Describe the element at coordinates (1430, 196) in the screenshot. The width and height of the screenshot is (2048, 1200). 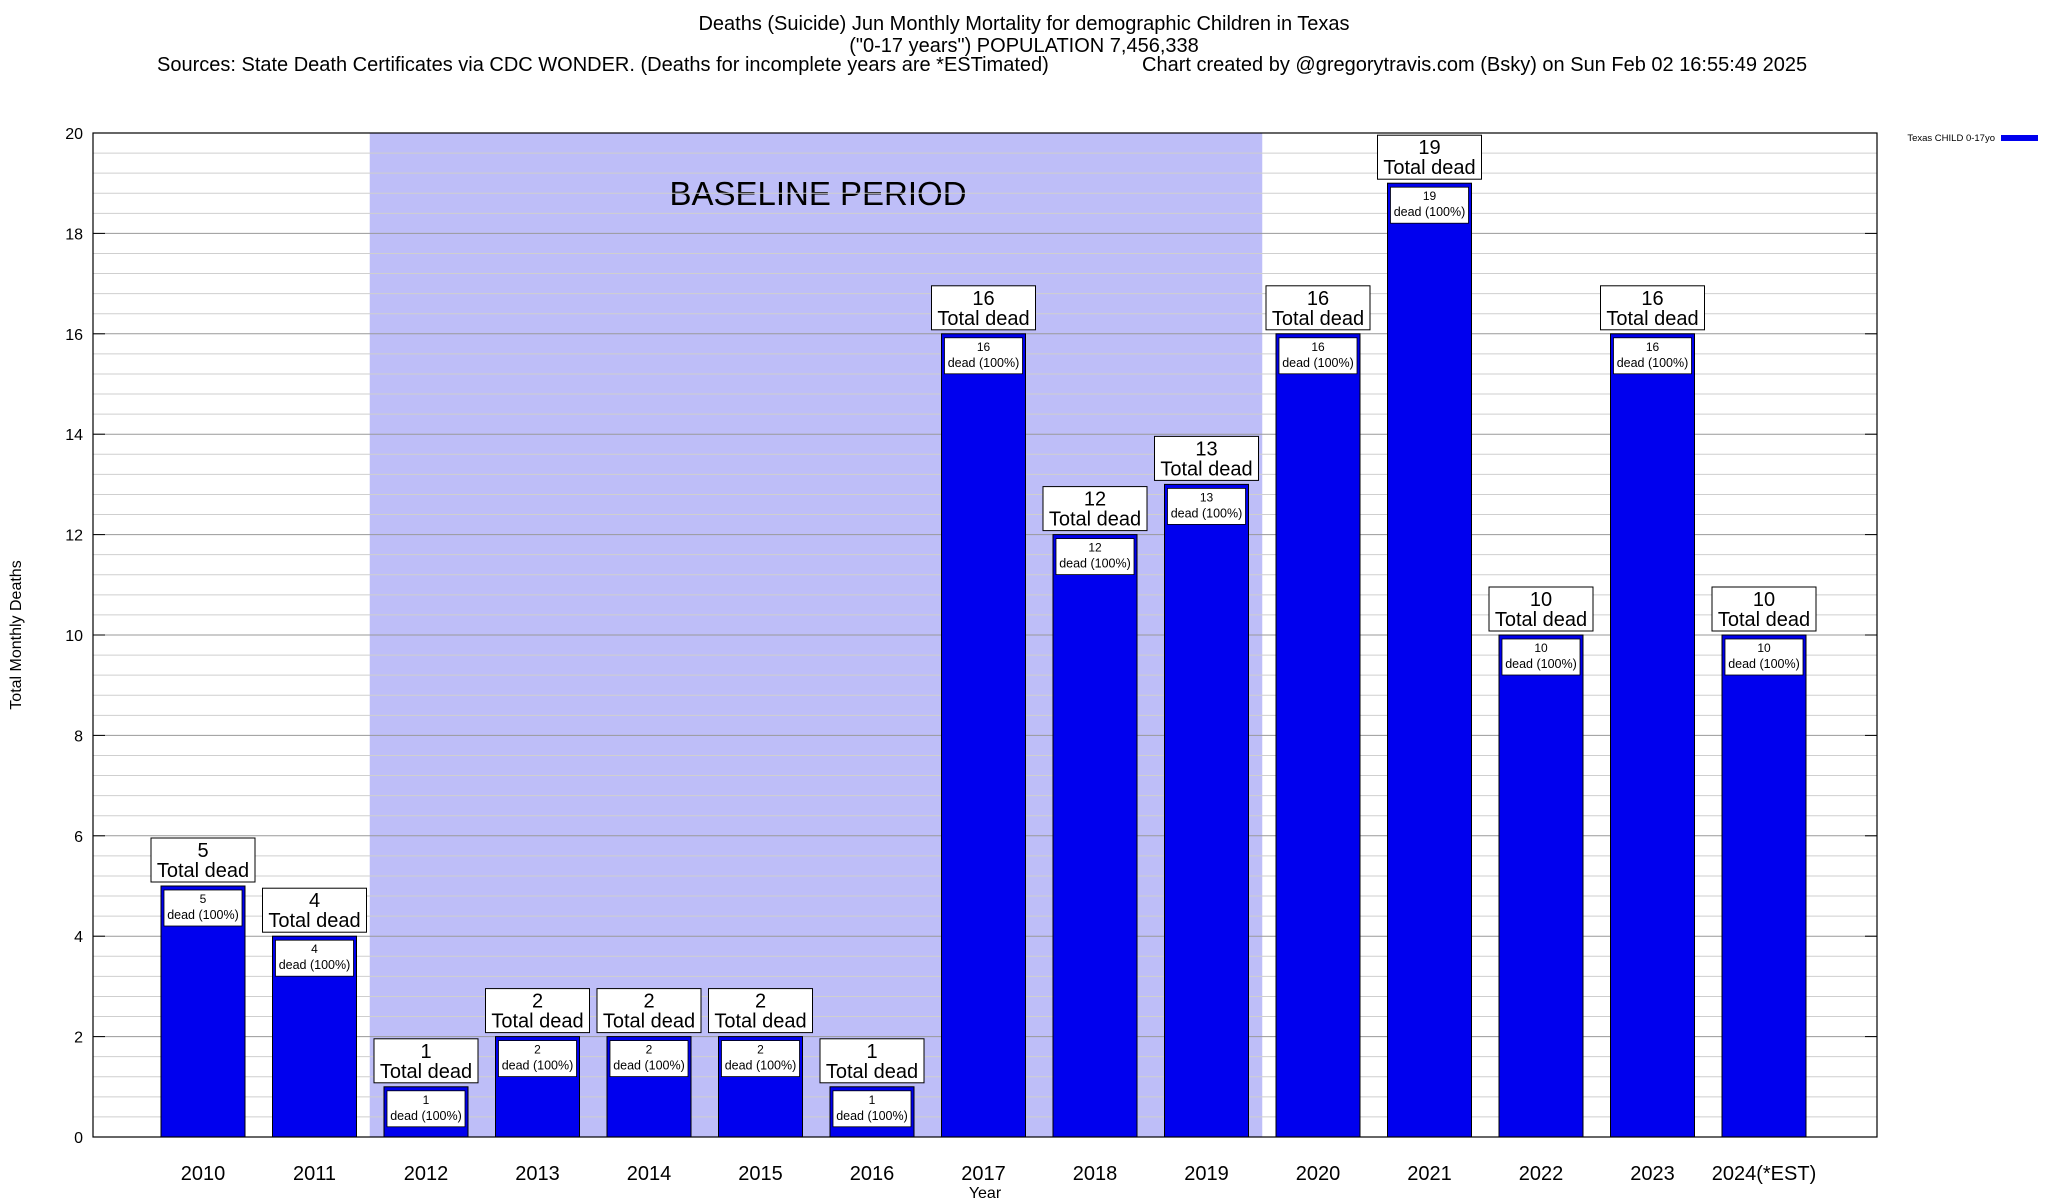
I see `bar-inner-value-label: 19` at that location.